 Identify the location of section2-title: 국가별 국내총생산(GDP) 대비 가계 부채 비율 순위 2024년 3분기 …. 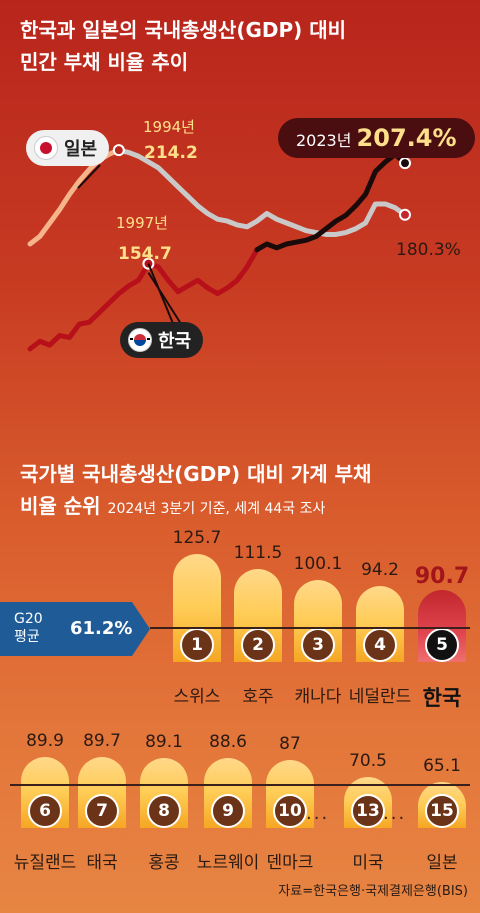
(195, 491).